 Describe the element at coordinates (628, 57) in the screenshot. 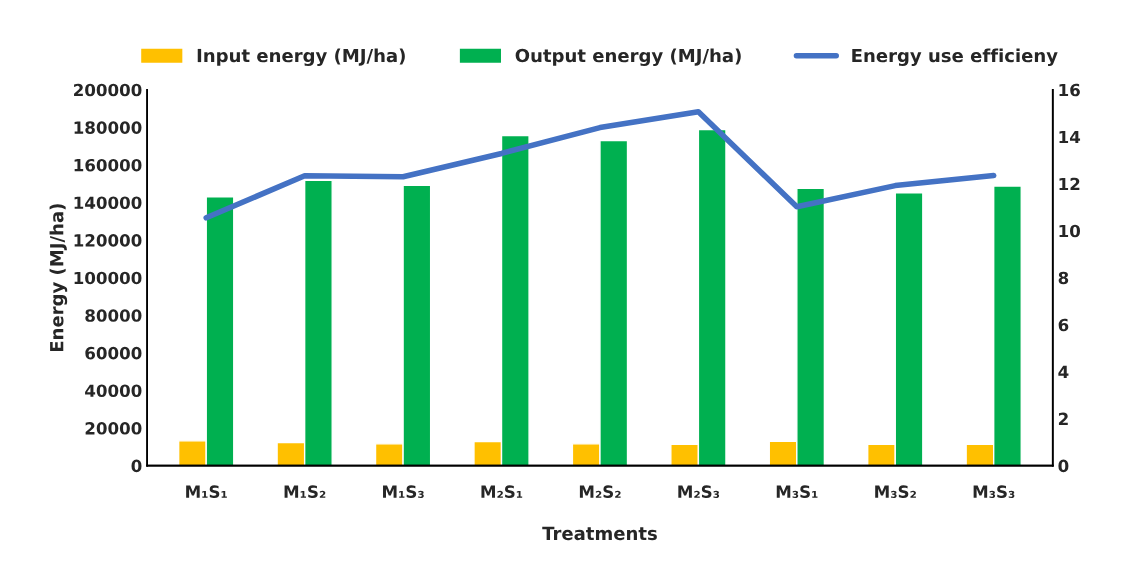

I see `legend-label: Output energy (MJ/ha)` at that location.